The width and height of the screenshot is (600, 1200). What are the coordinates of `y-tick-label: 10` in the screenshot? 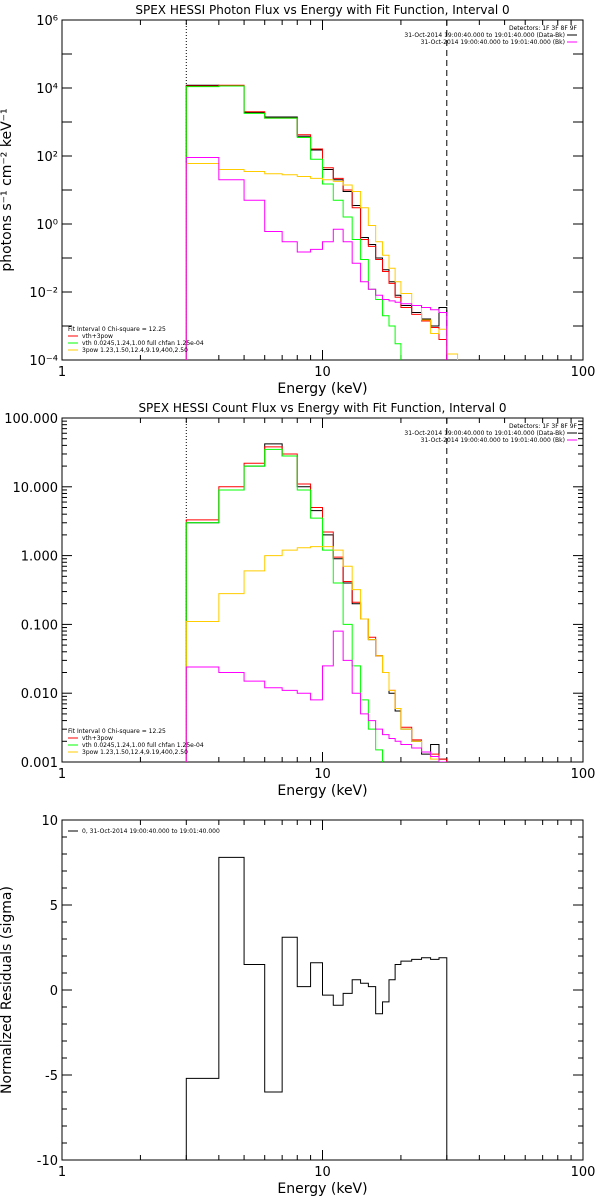 It's located at (49, 821).